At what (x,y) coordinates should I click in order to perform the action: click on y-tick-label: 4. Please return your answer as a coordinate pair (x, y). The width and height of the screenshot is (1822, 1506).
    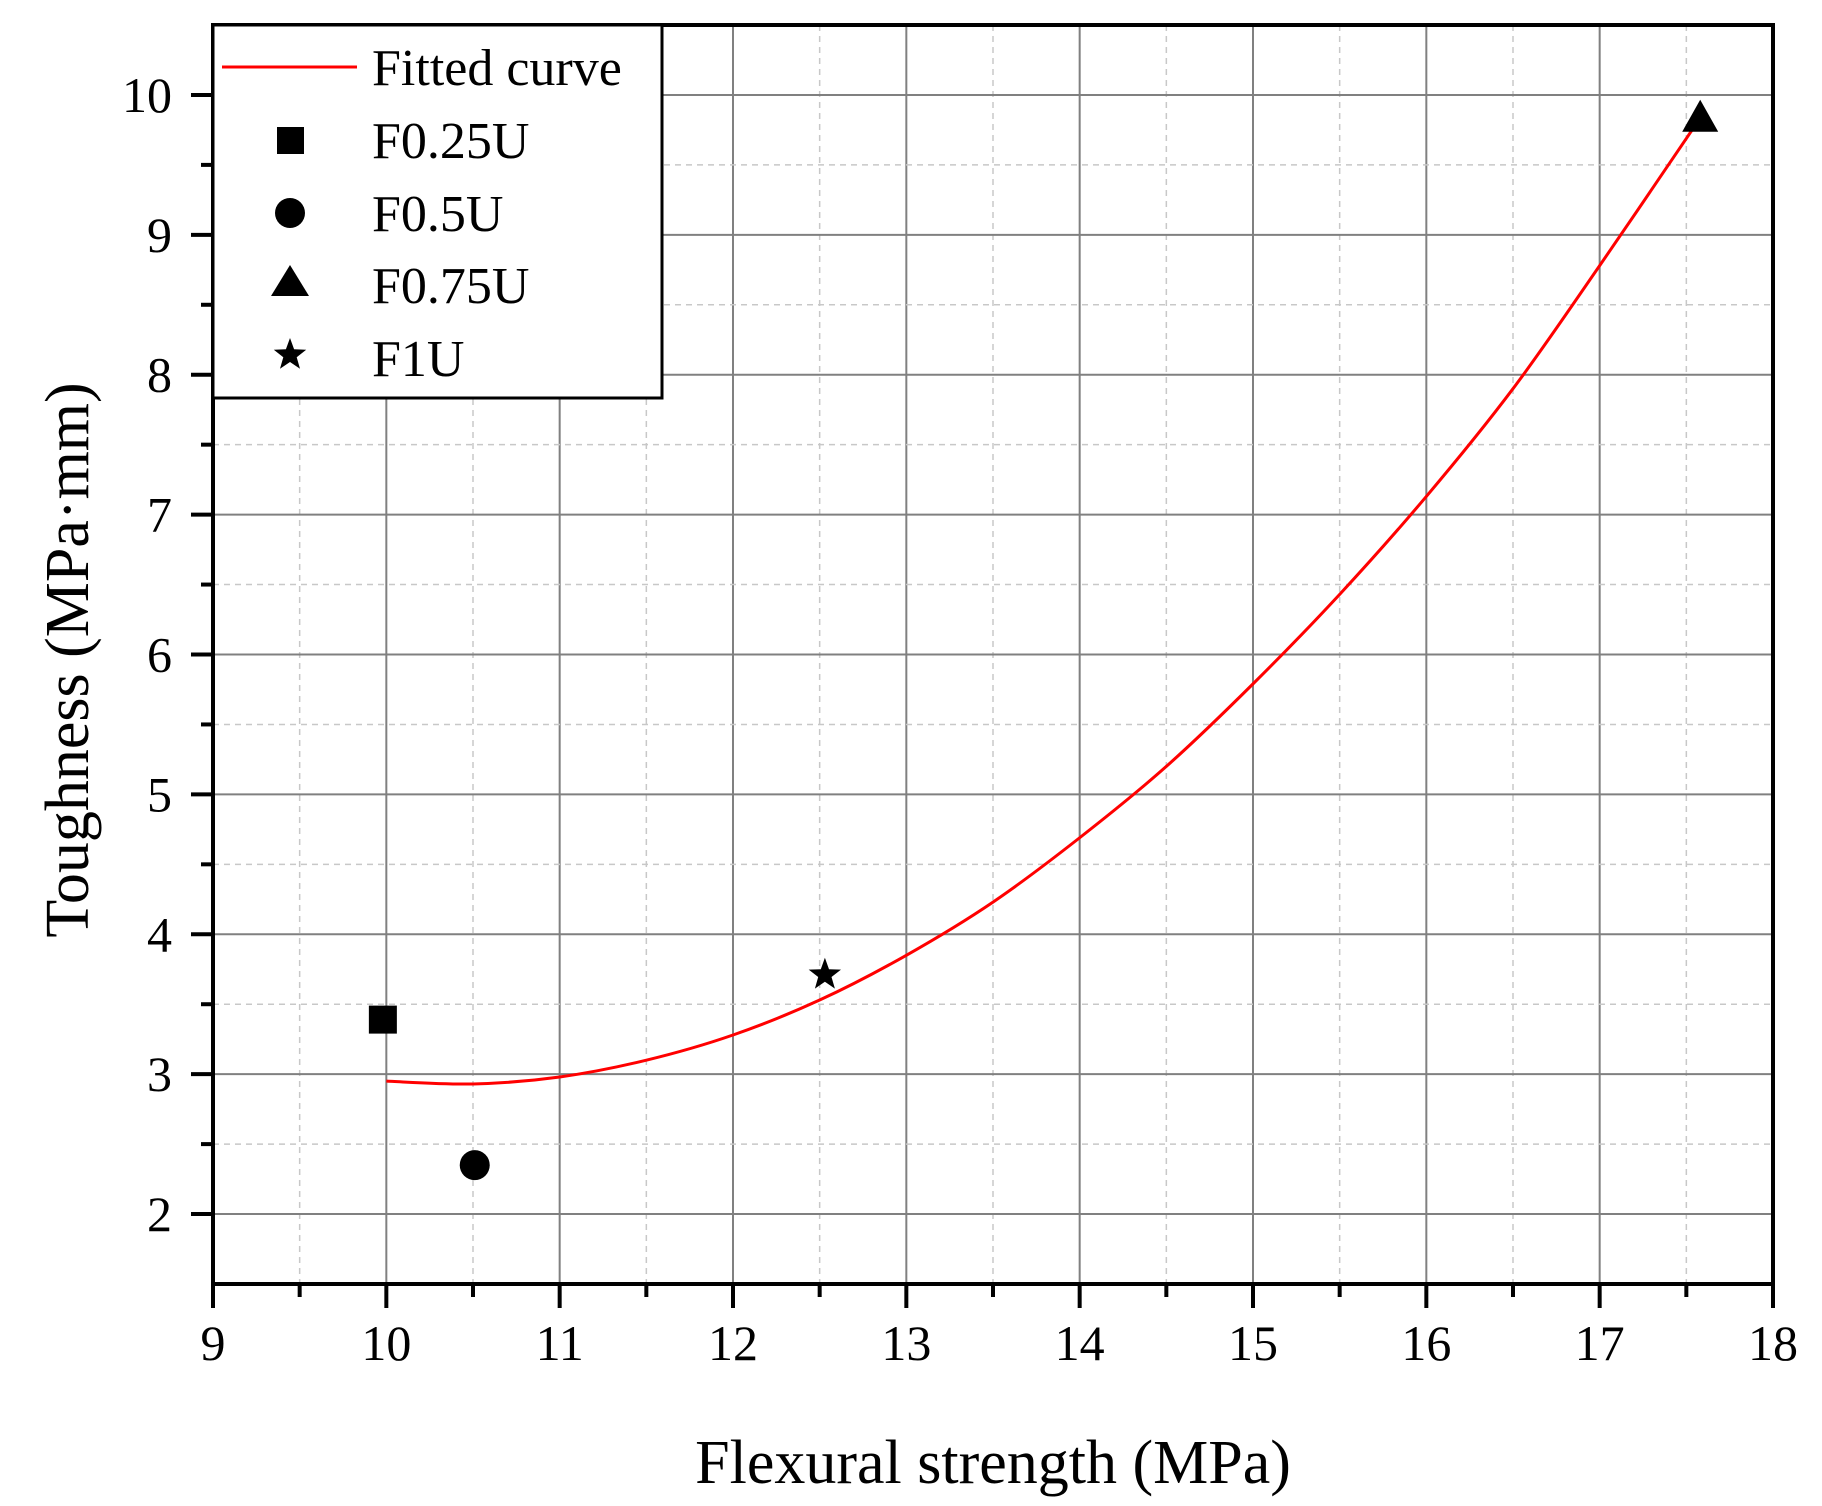
    Looking at the image, I should click on (159, 934).